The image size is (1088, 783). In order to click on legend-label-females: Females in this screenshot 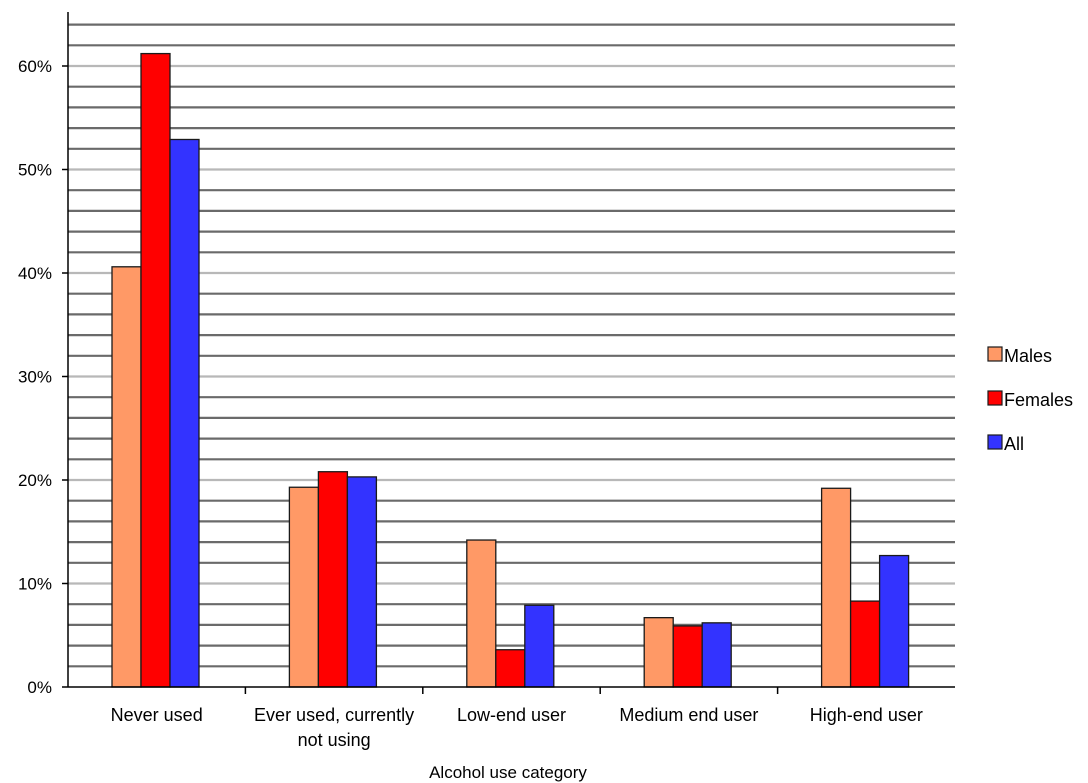, I will do `click(1038, 400)`.